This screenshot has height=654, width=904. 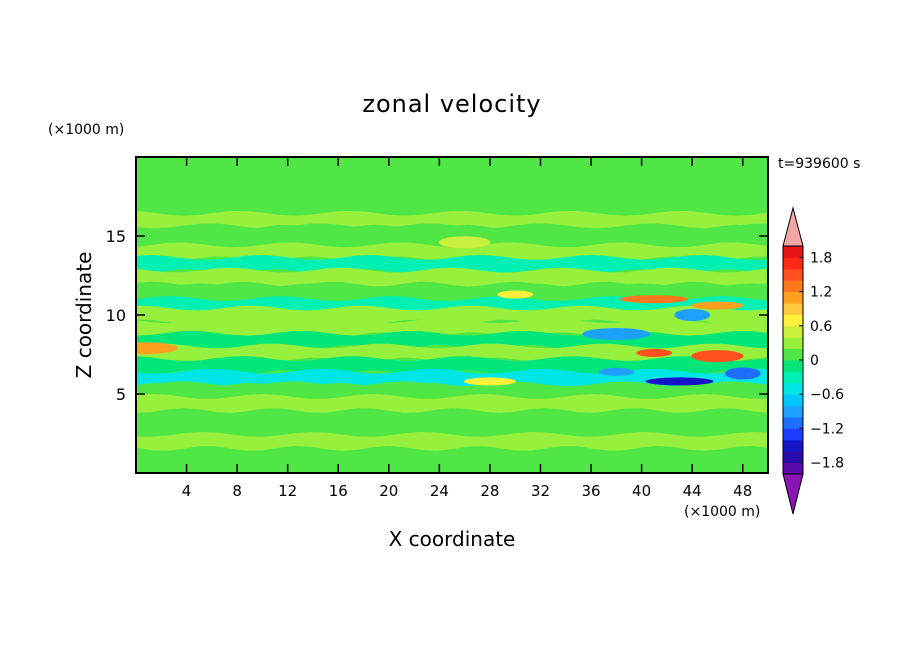 What do you see at coordinates (590, 491) in the screenshot?
I see `x-tick-label: 36` at bounding box center [590, 491].